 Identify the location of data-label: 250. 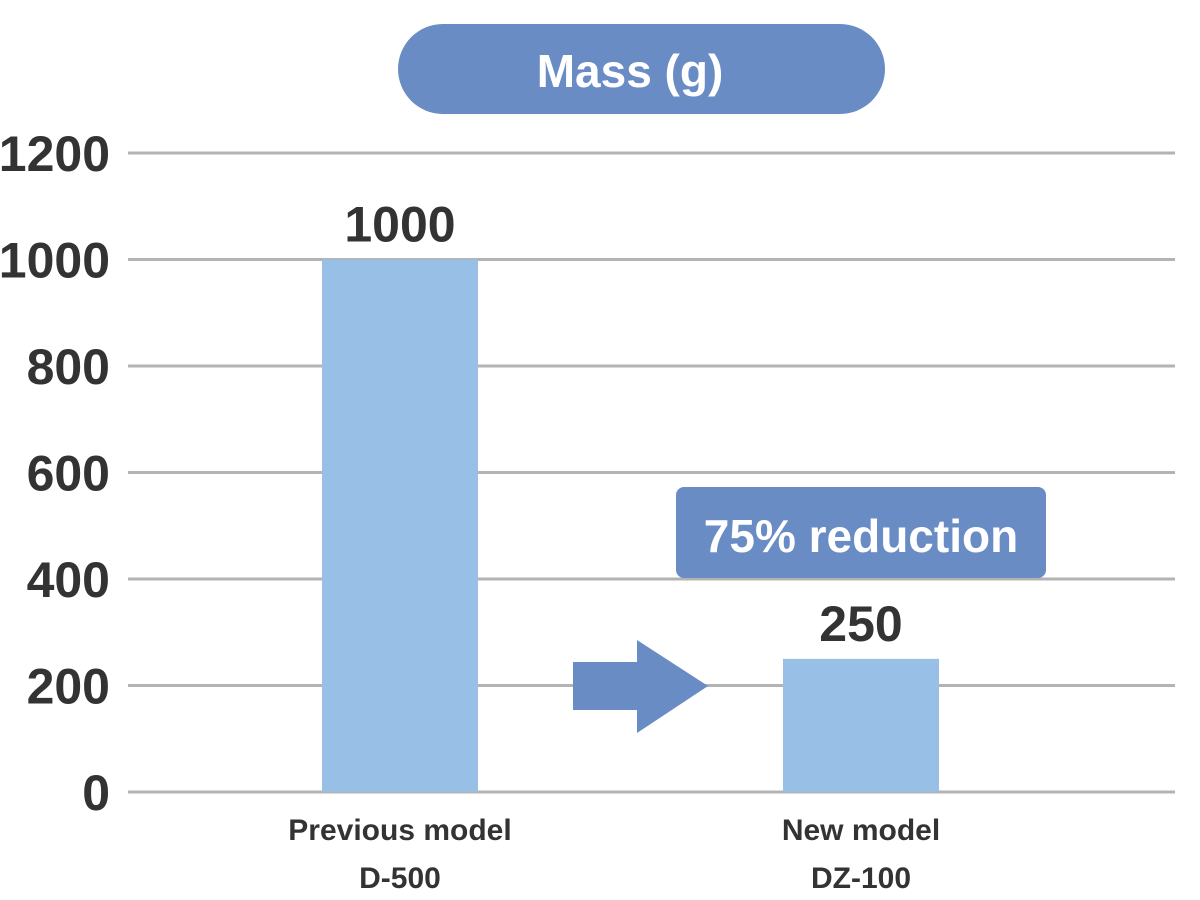
(860, 624).